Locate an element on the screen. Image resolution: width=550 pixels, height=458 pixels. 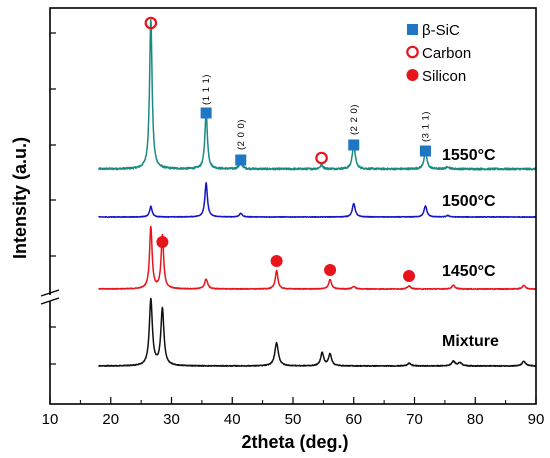
series-label-1550: 1550°C is located at coordinates (469, 155).